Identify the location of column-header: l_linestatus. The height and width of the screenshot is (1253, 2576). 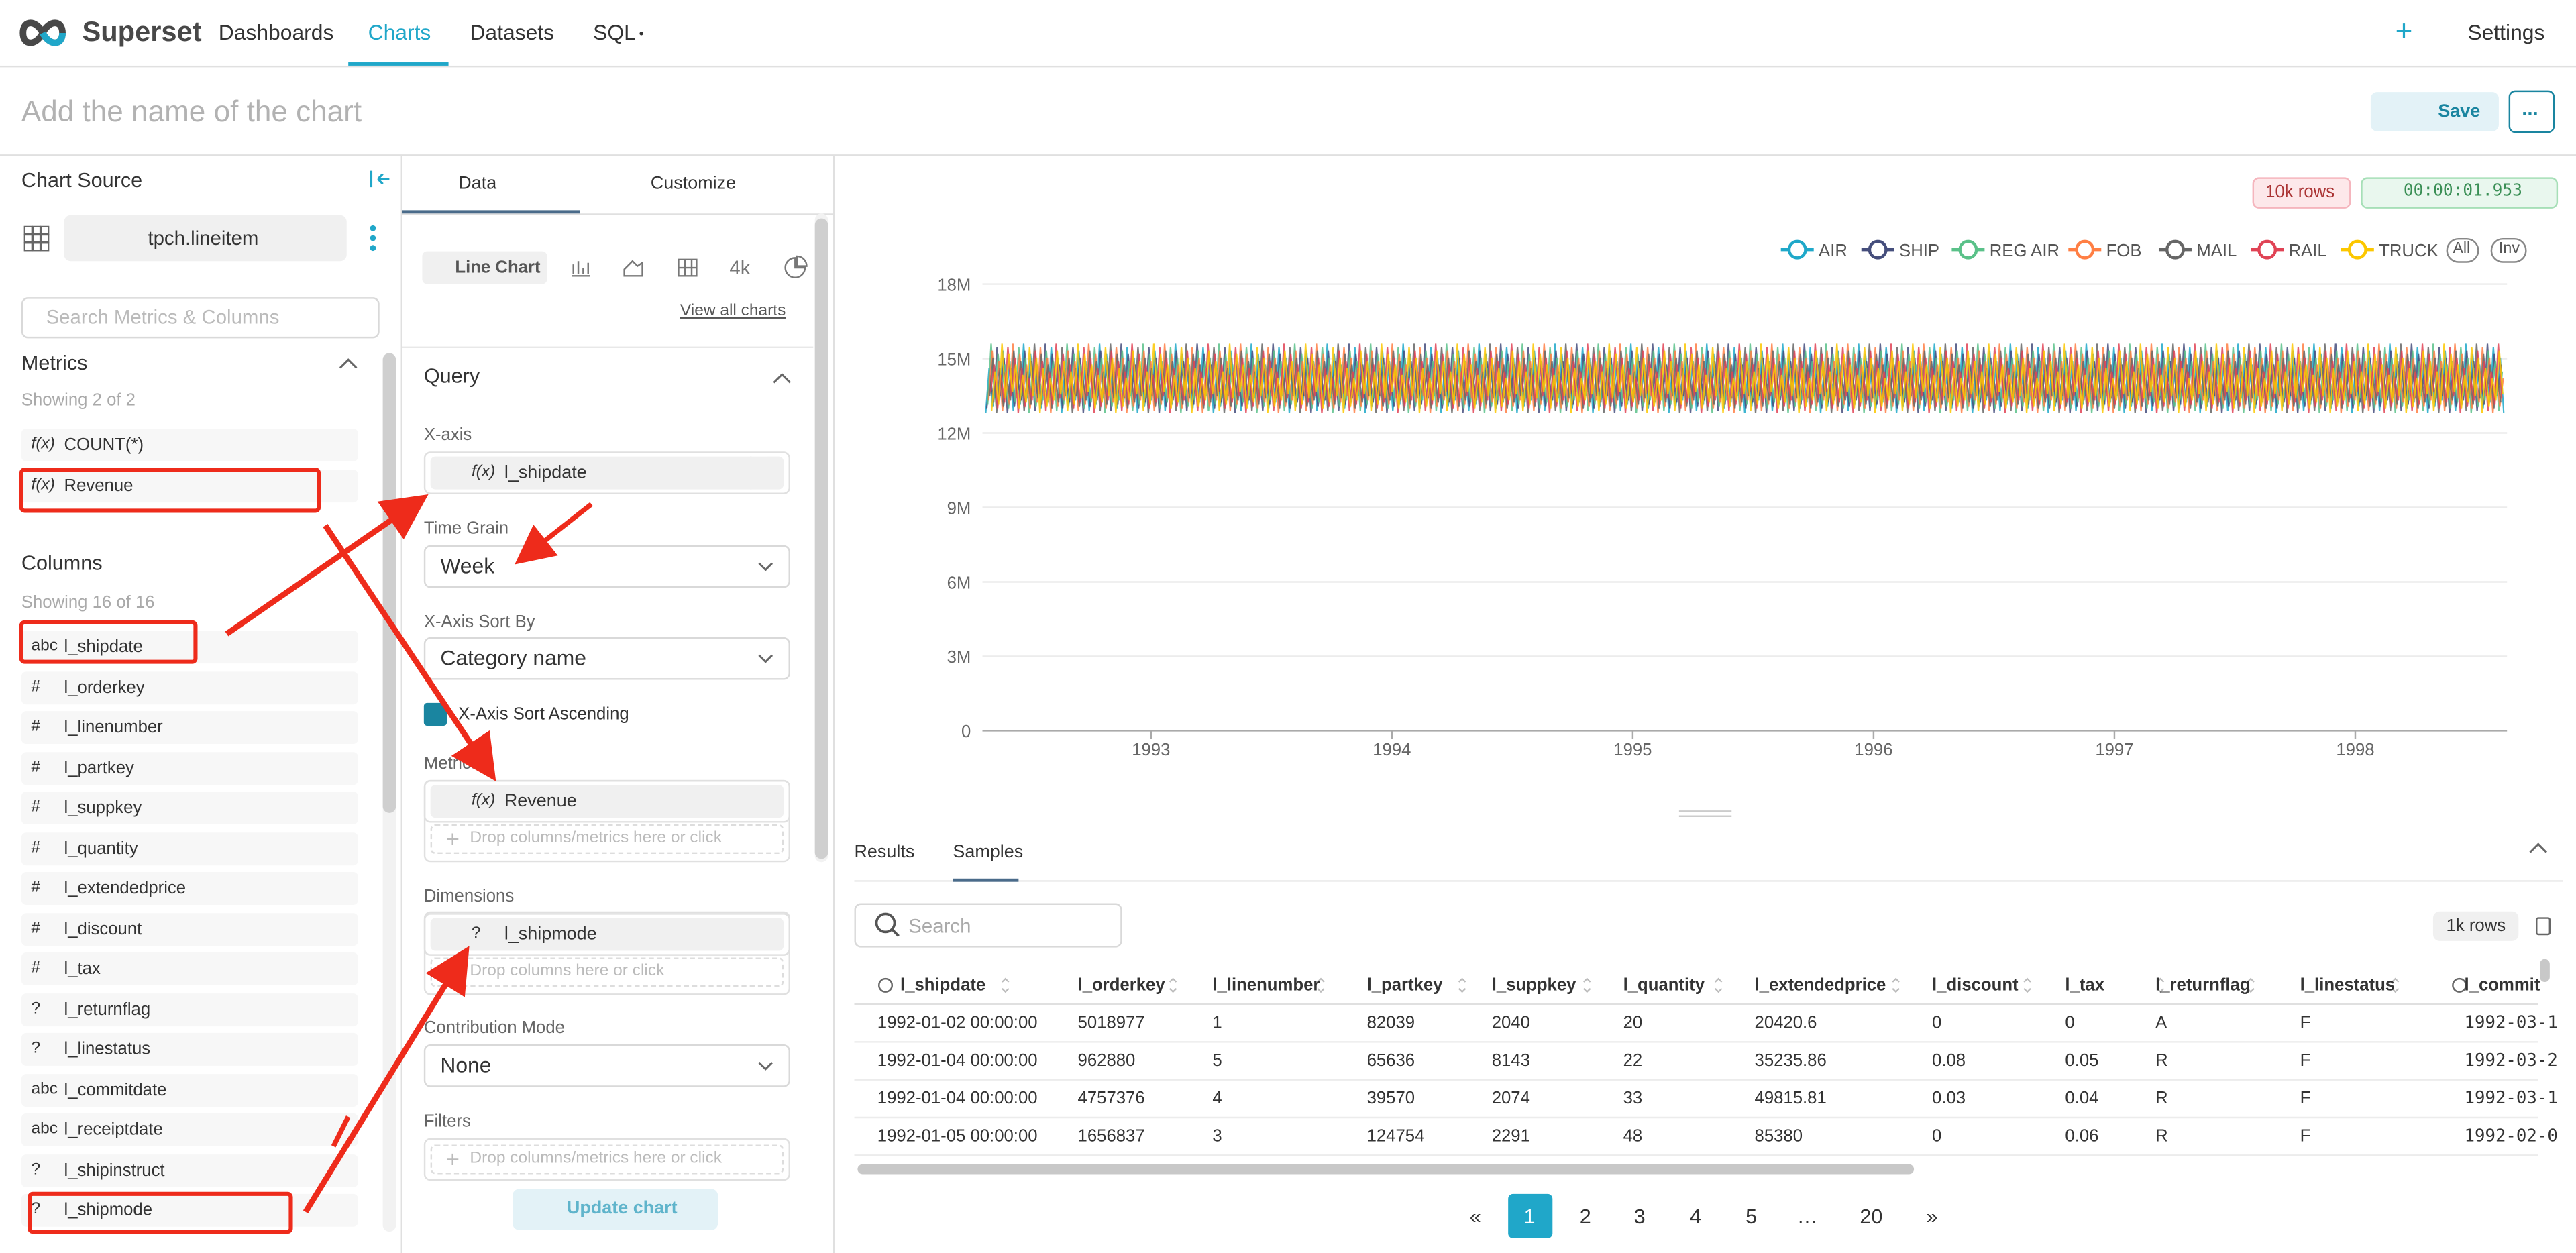
(2348, 985).